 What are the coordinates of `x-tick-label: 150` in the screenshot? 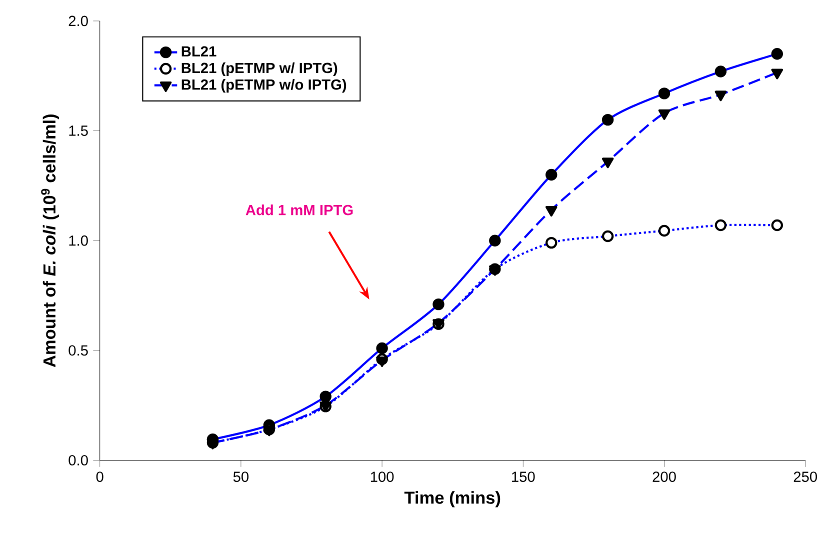 It's located at (523, 477).